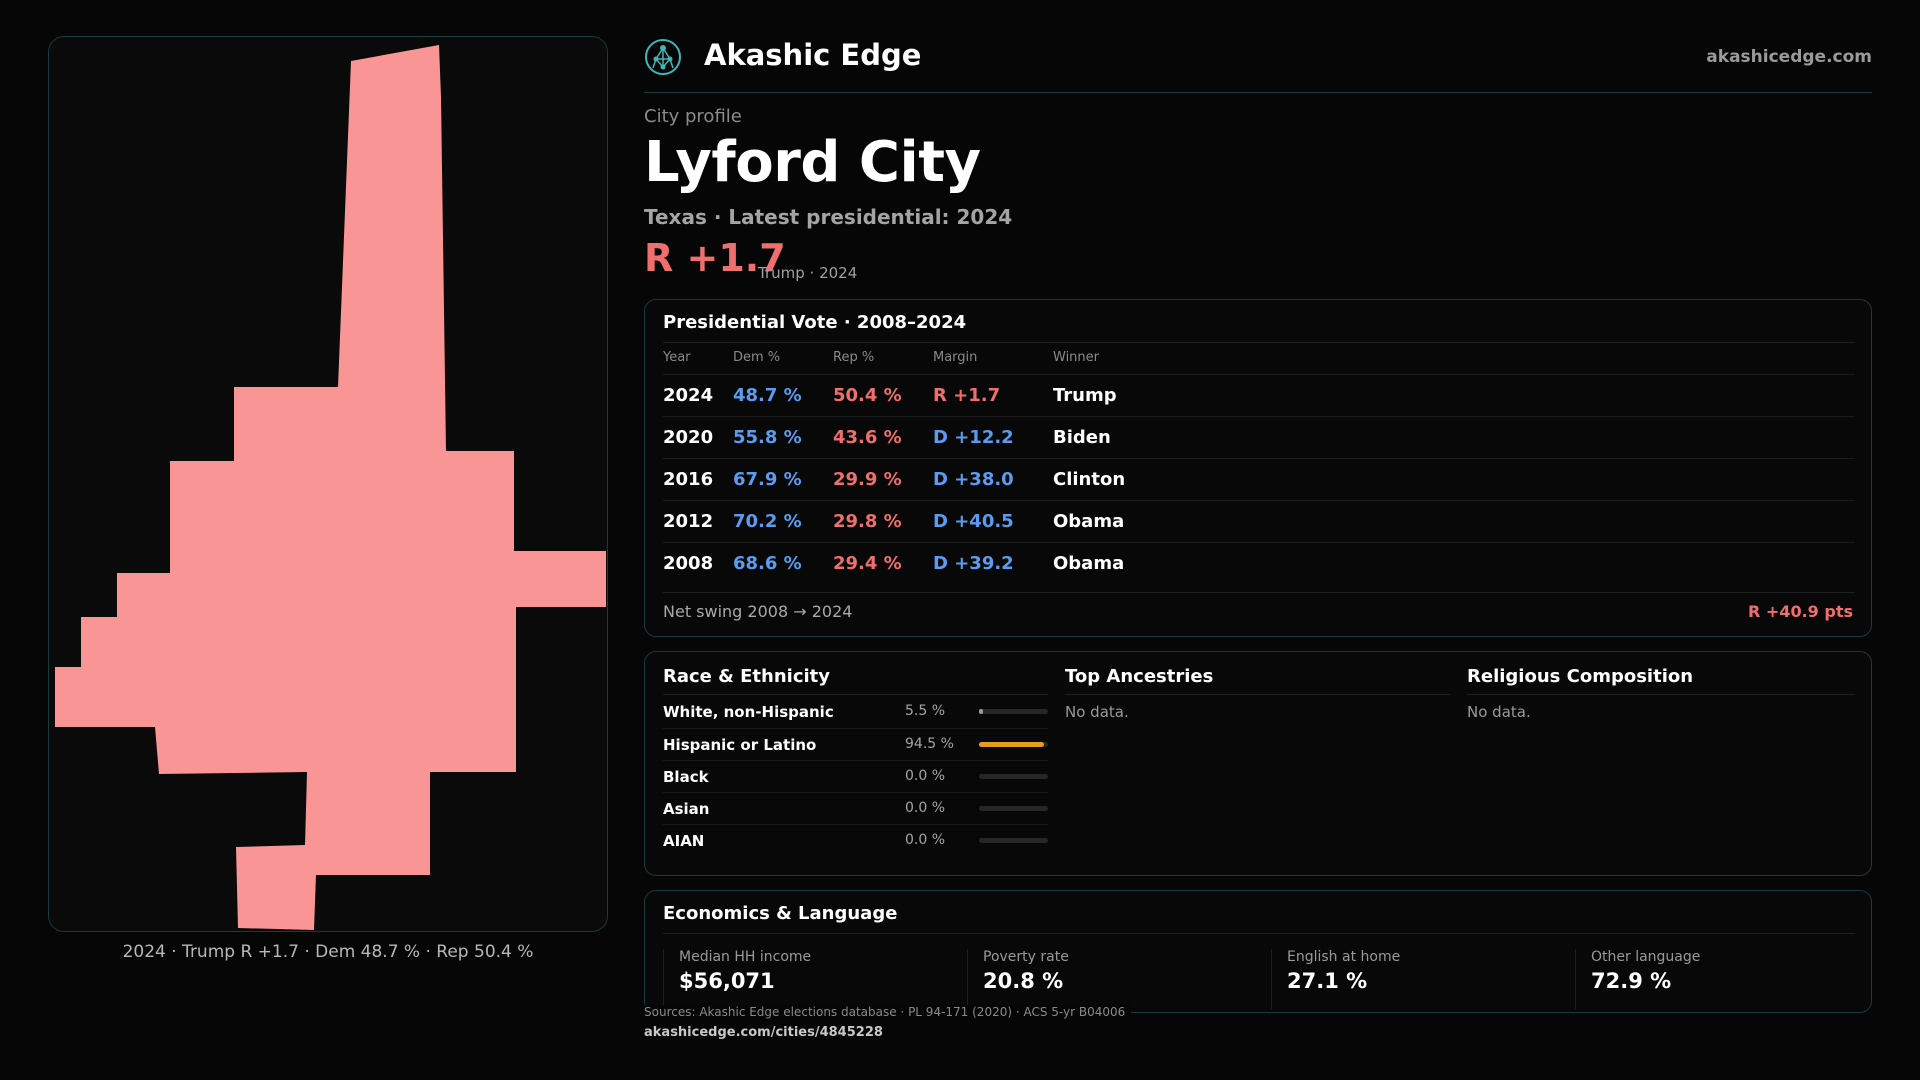  Describe the element at coordinates (767, 437) in the screenshot. I see `cell-dem: 55.8 %` at that location.